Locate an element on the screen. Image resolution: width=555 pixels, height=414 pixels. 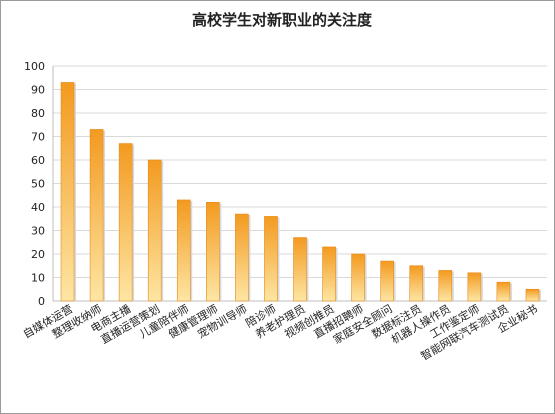
y-tick-label: 0 is located at coordinates (41, 301).